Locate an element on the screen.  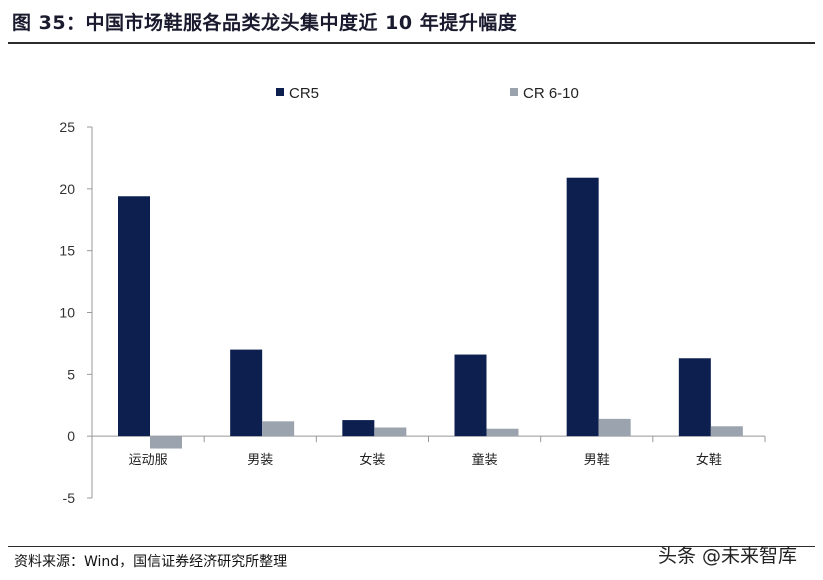
y-tick-label: -5 is located at coordinates (69, 498).